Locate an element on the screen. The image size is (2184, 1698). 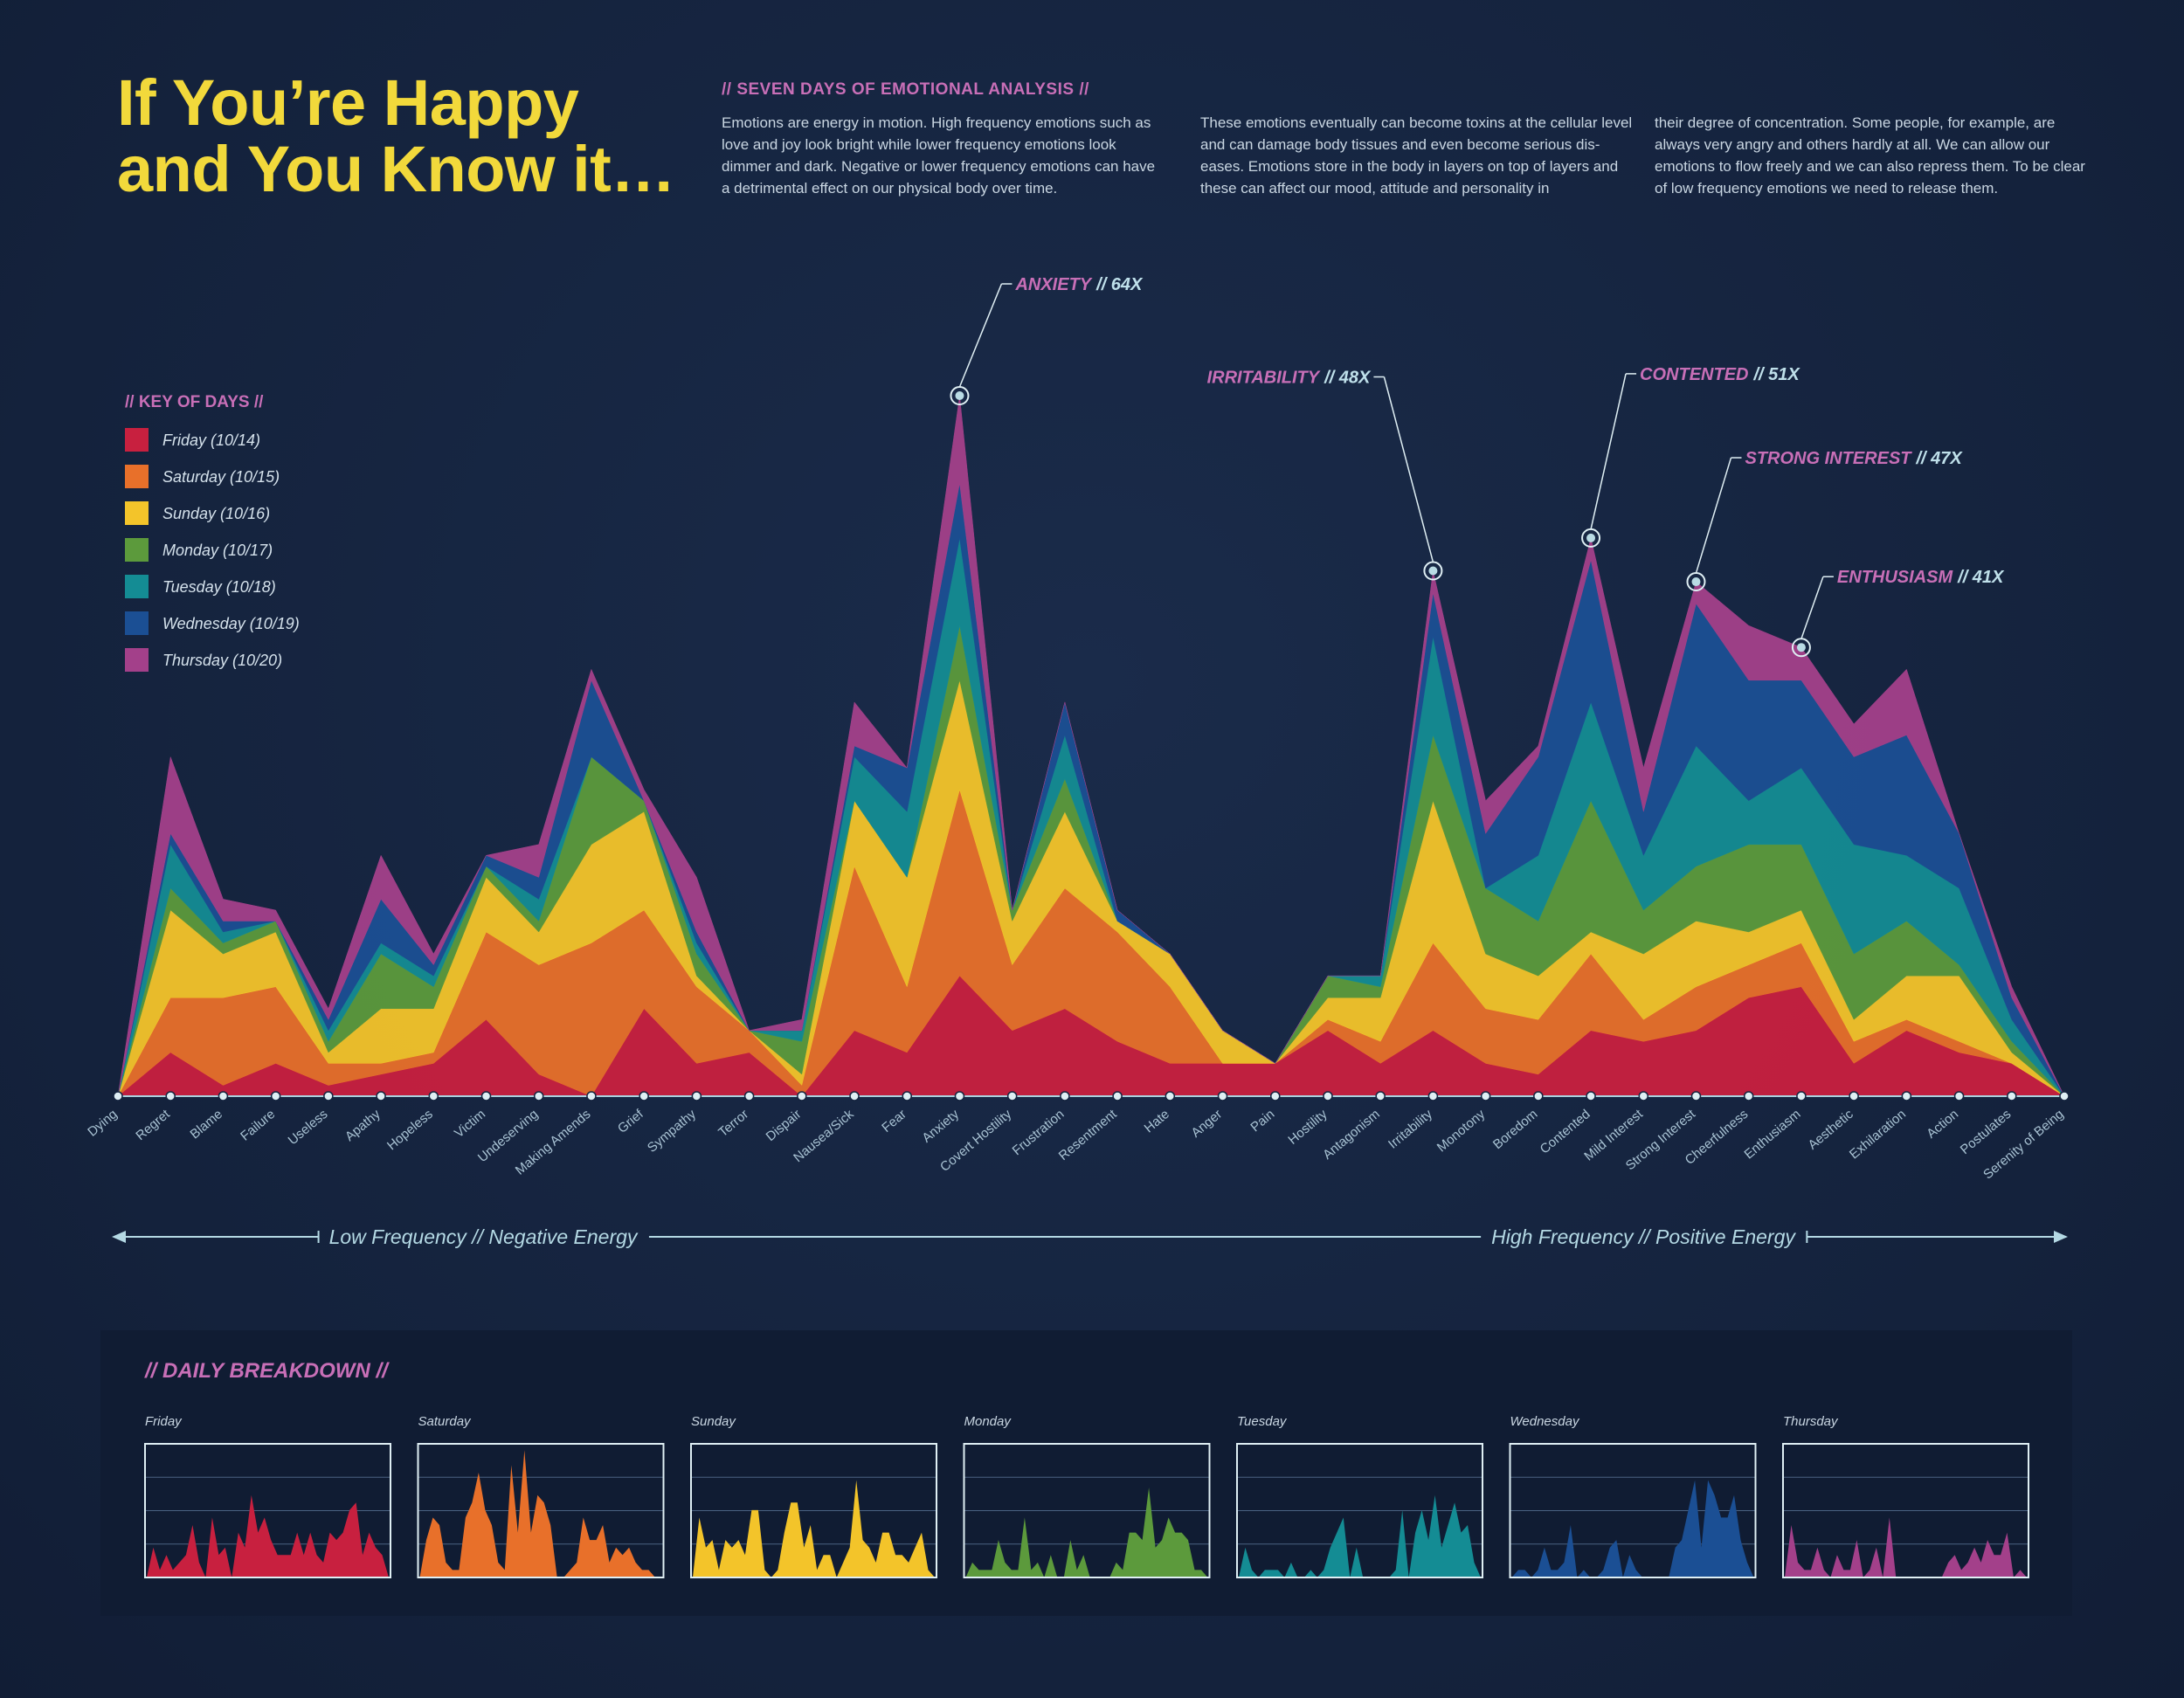
legend-label: Monday (10/17) is located at coordinates (217, 550).